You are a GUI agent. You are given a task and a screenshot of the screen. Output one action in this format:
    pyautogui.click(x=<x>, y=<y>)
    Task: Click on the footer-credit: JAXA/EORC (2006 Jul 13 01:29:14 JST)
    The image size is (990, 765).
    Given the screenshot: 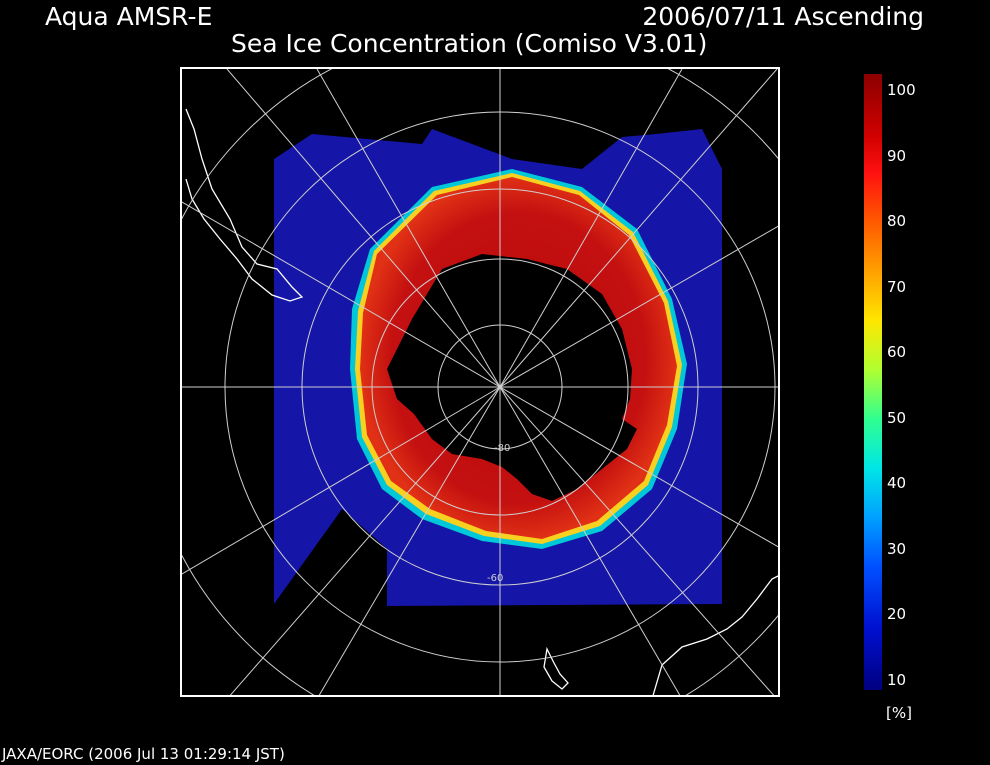 What is the action you would take?
    pyautogui.click(x=143, y=754)
    